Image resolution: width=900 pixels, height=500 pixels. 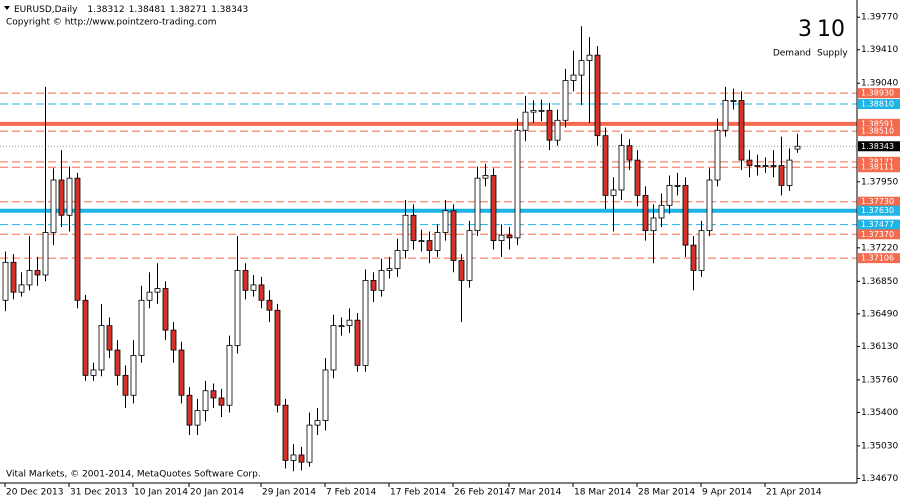 I want to click on y-tick-label: 1.34670, so click(x=879, y=479).